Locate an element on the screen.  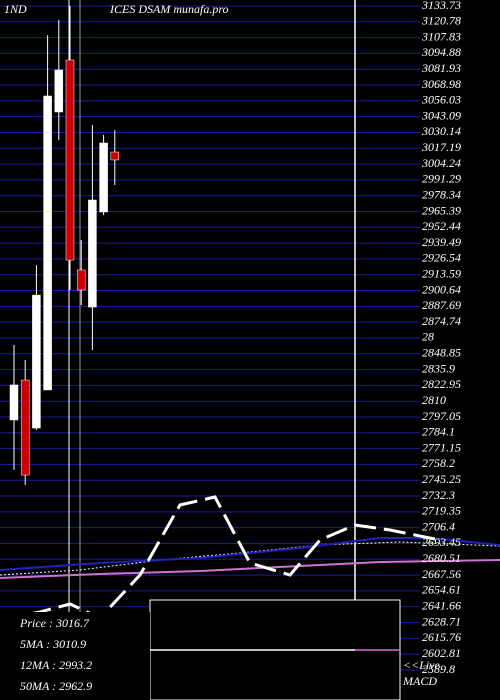
y-tick-label: 3120.78 is located at coordinates (441, 21).